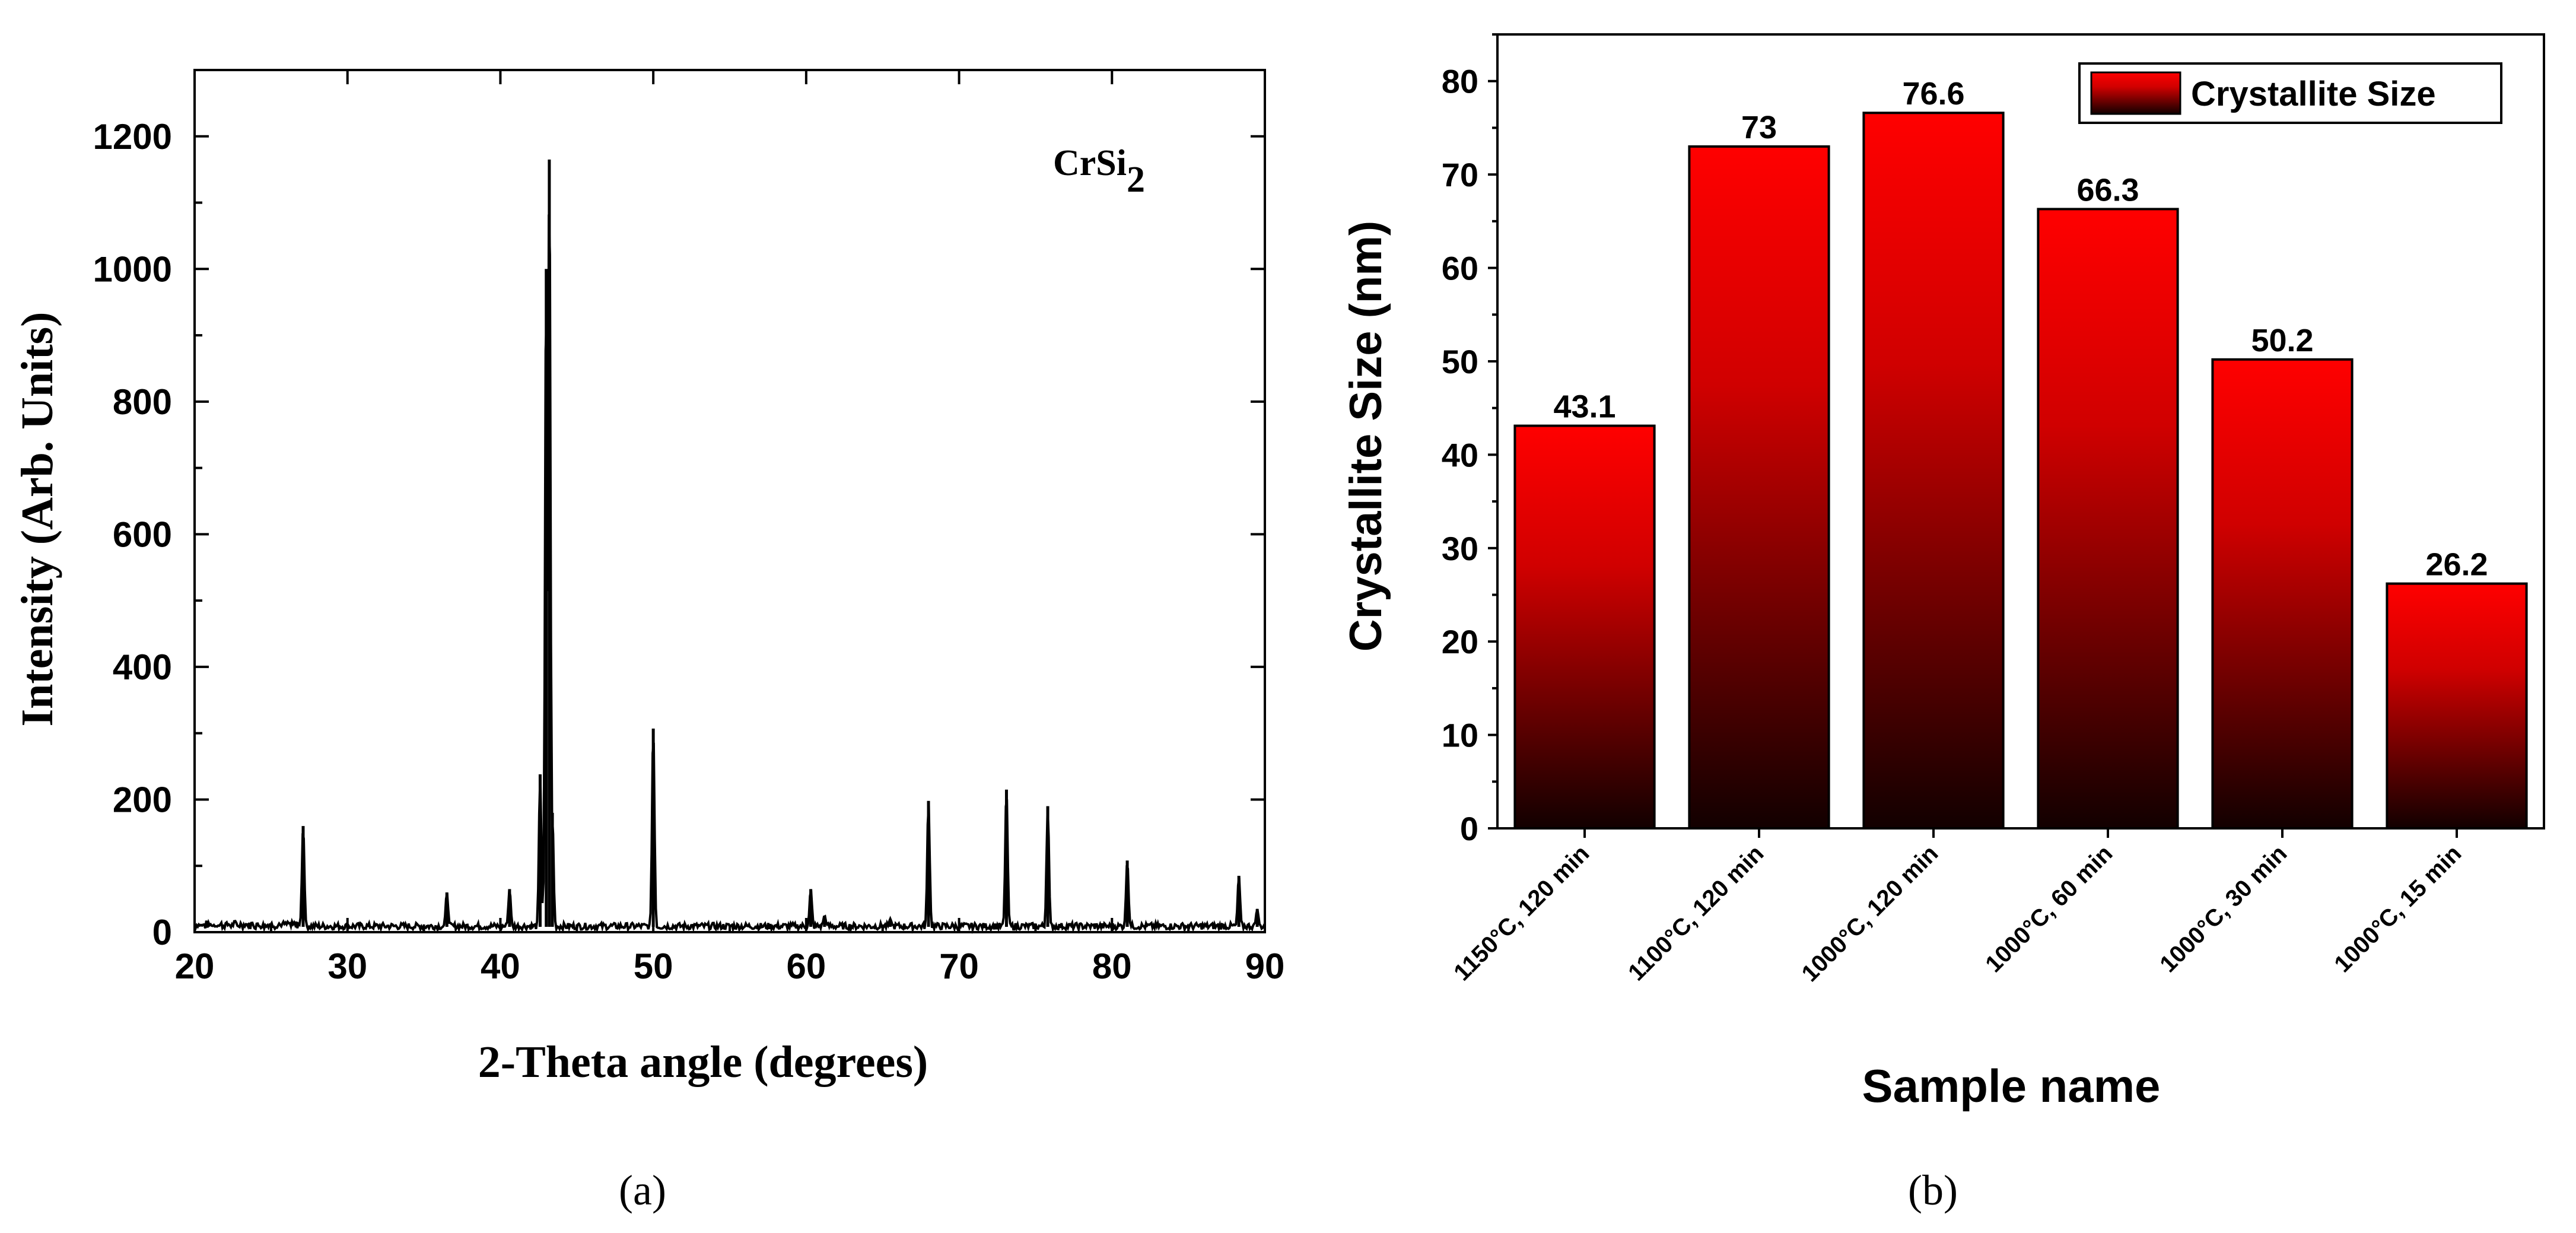  What do you see at coordinates (653, 966) in the screenshot?
I see `xrd-x-tick-label: 50` at bounding box center [653, 966].